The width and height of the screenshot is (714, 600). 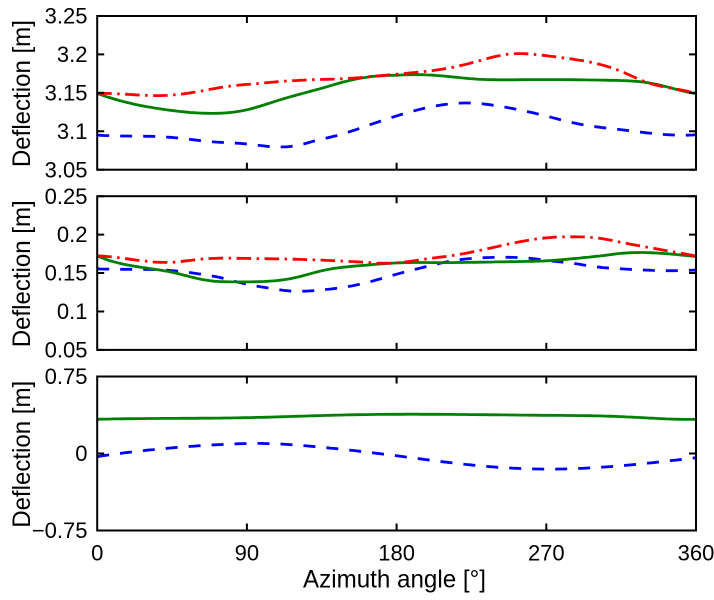 What do you see at coordinates (66, 273) in the screenshot?
I see `svg-text: 0.15` at bounding box center [66, 273].